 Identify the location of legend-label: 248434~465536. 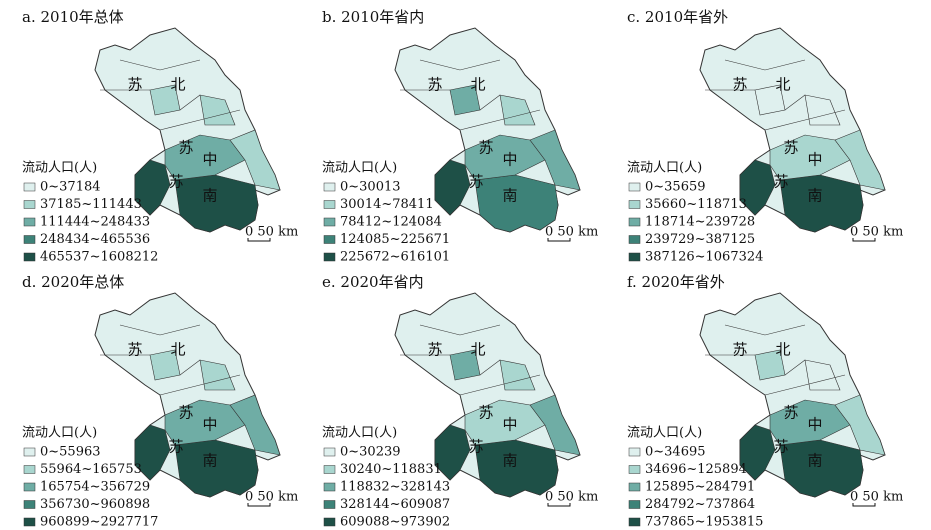
(95, 239).